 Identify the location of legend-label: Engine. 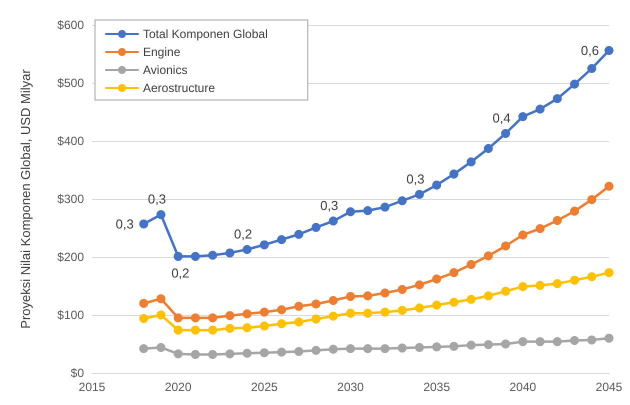
(162, 52).